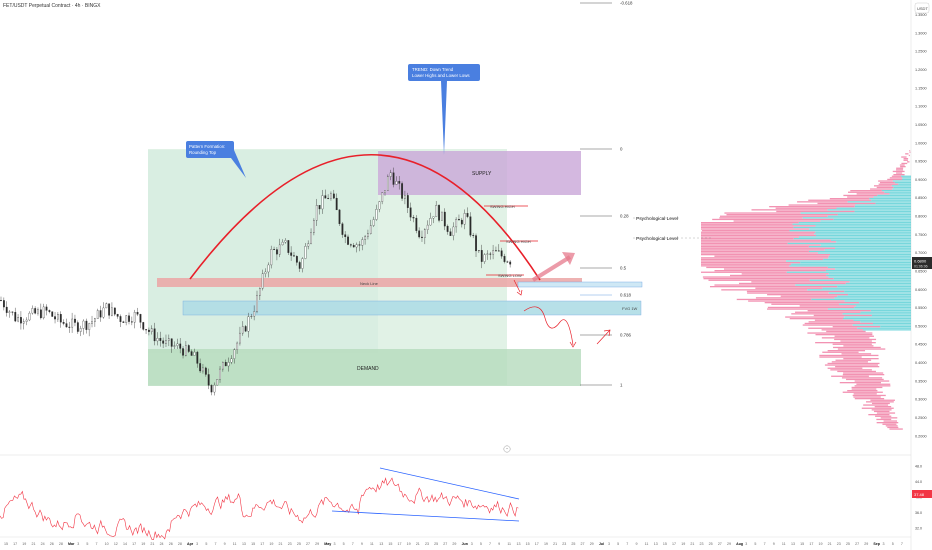 The height and width of the screenshot is (550, 932). I want to click on time-tick-label: 19, so click(820, 544).